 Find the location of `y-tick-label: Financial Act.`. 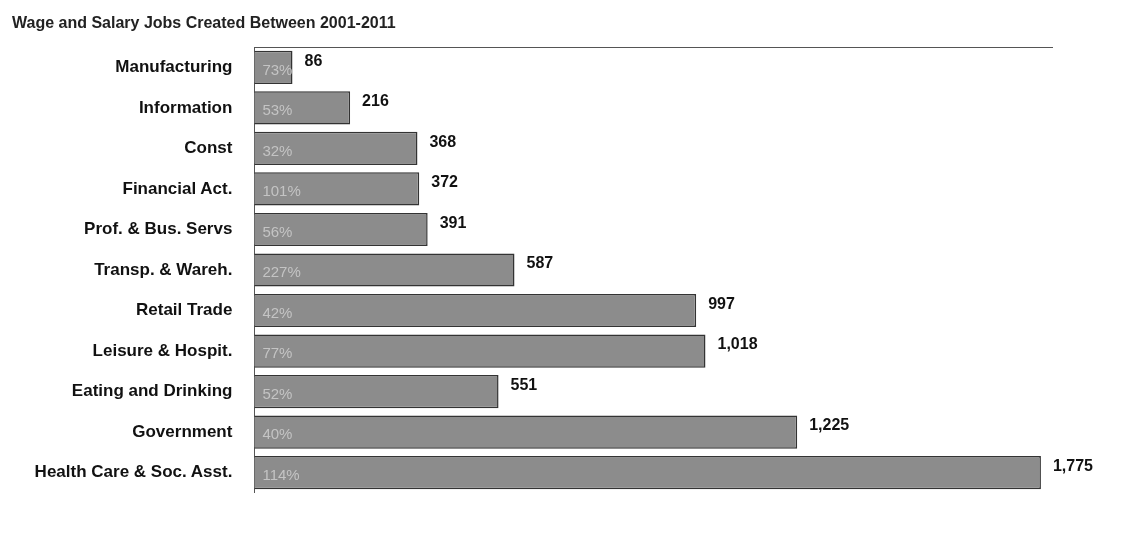

y-tick-label: Financial Act. is located at coordinates (177, 188).